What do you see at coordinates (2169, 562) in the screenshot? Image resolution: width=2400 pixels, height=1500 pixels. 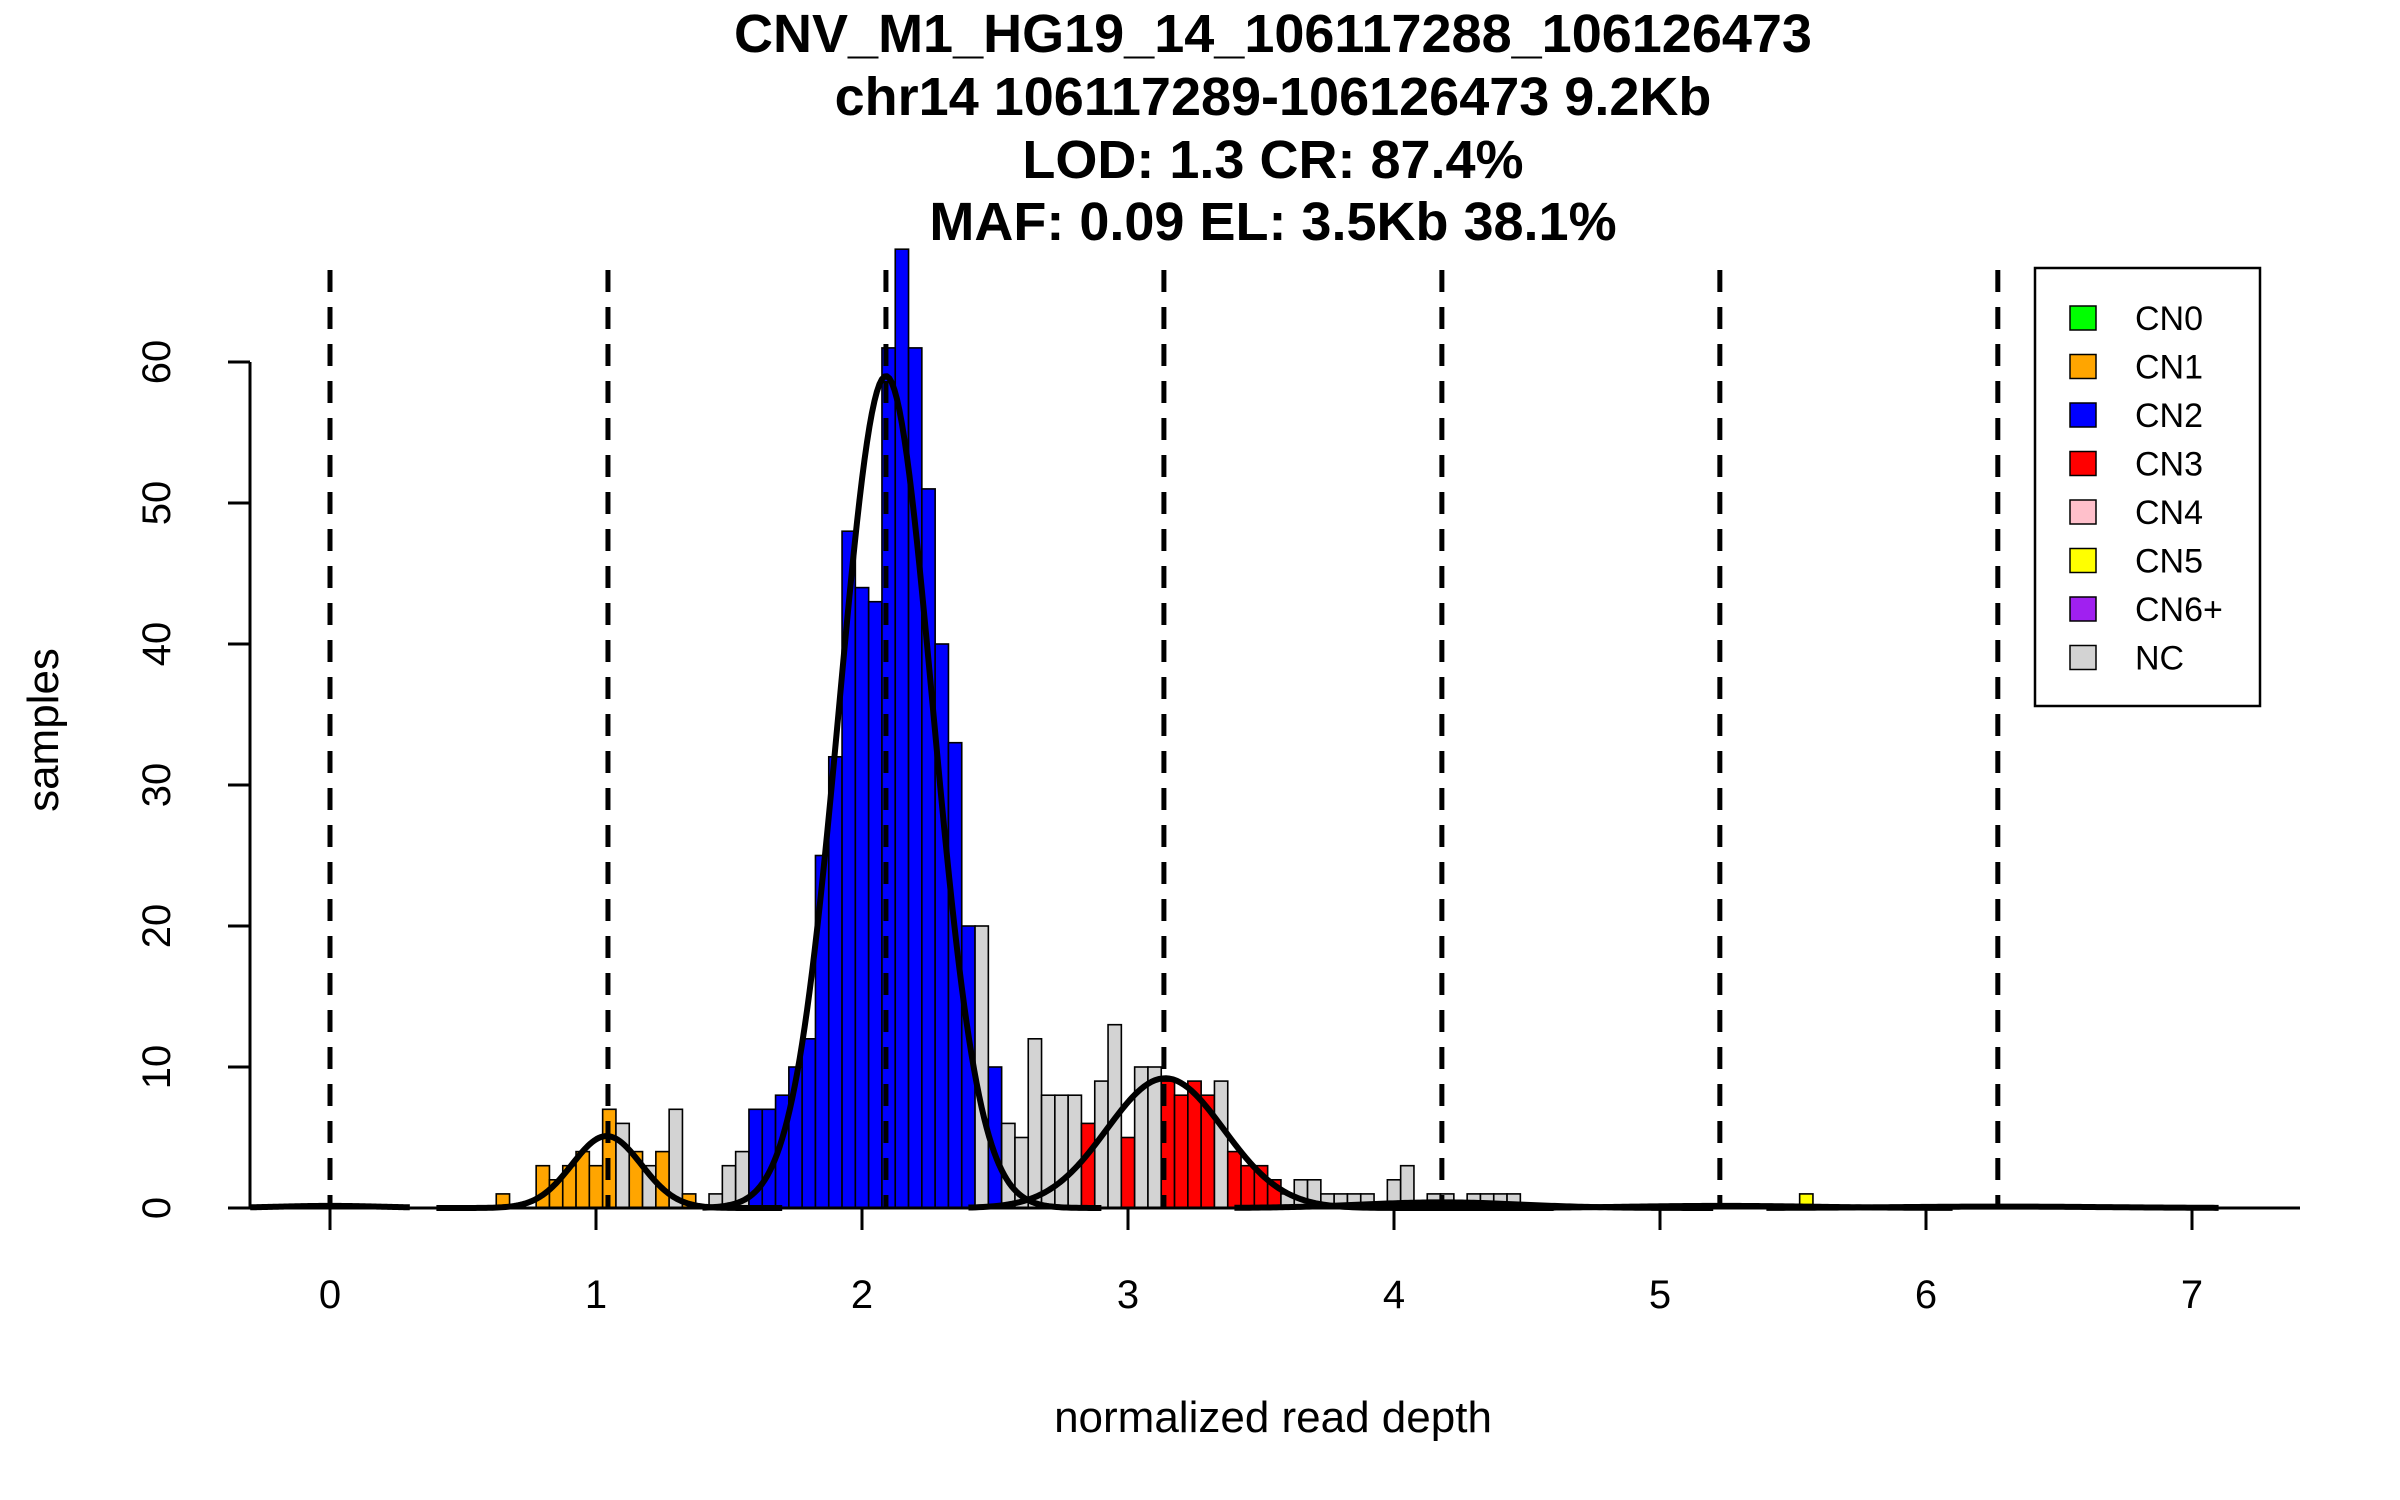 I see `legend-label-cn5: CN5` at bounding box center [2169, 562].